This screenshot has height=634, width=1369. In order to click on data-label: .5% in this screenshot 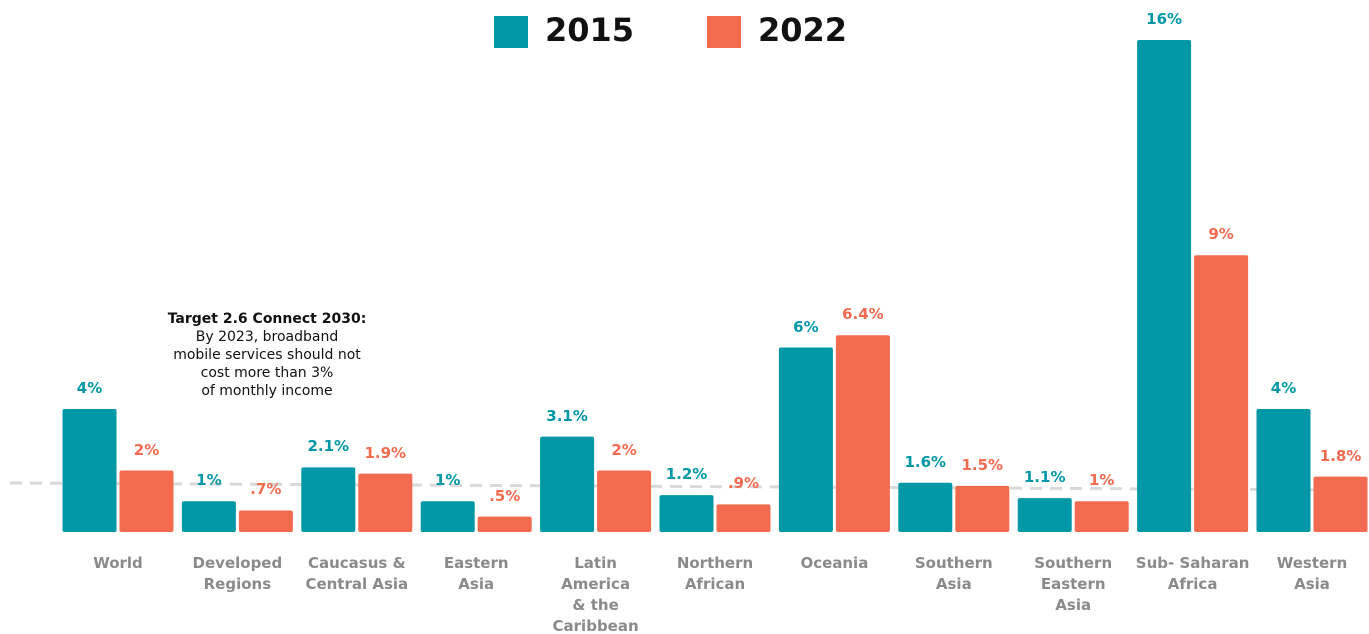, I will do `click(505, 495)`.